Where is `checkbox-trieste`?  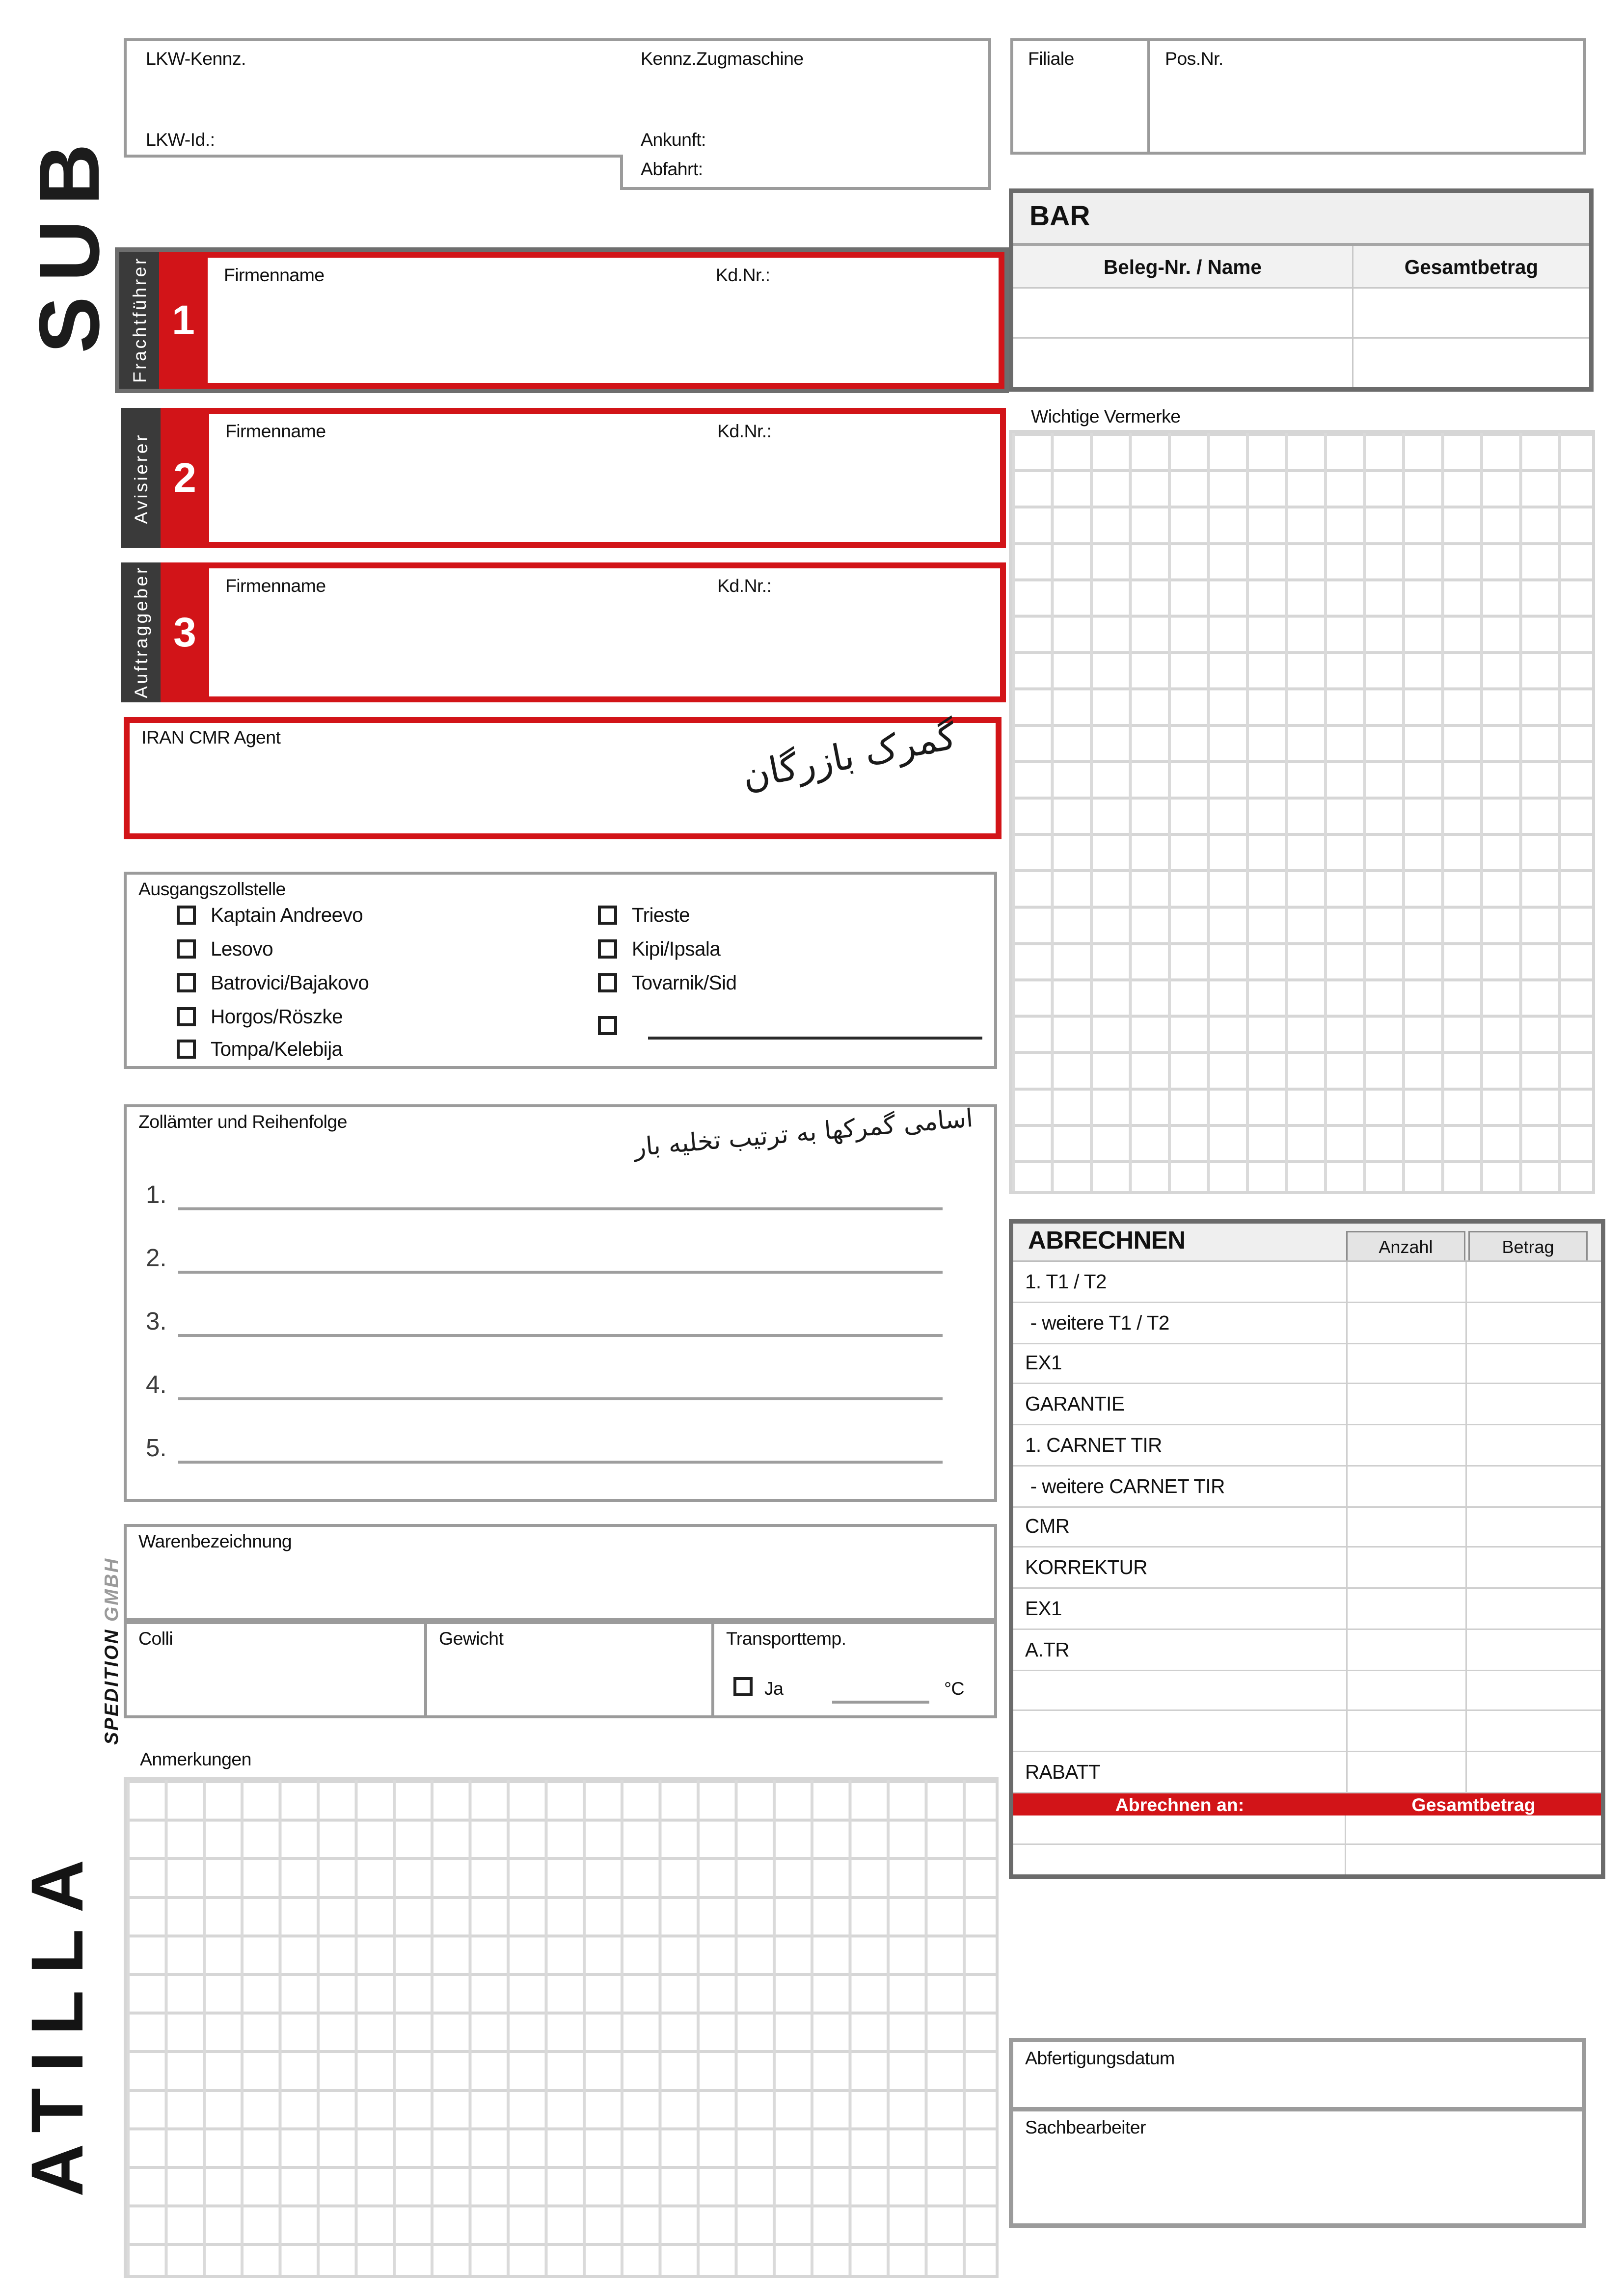 checkbox-trieste is located at coordinates (607, 915).